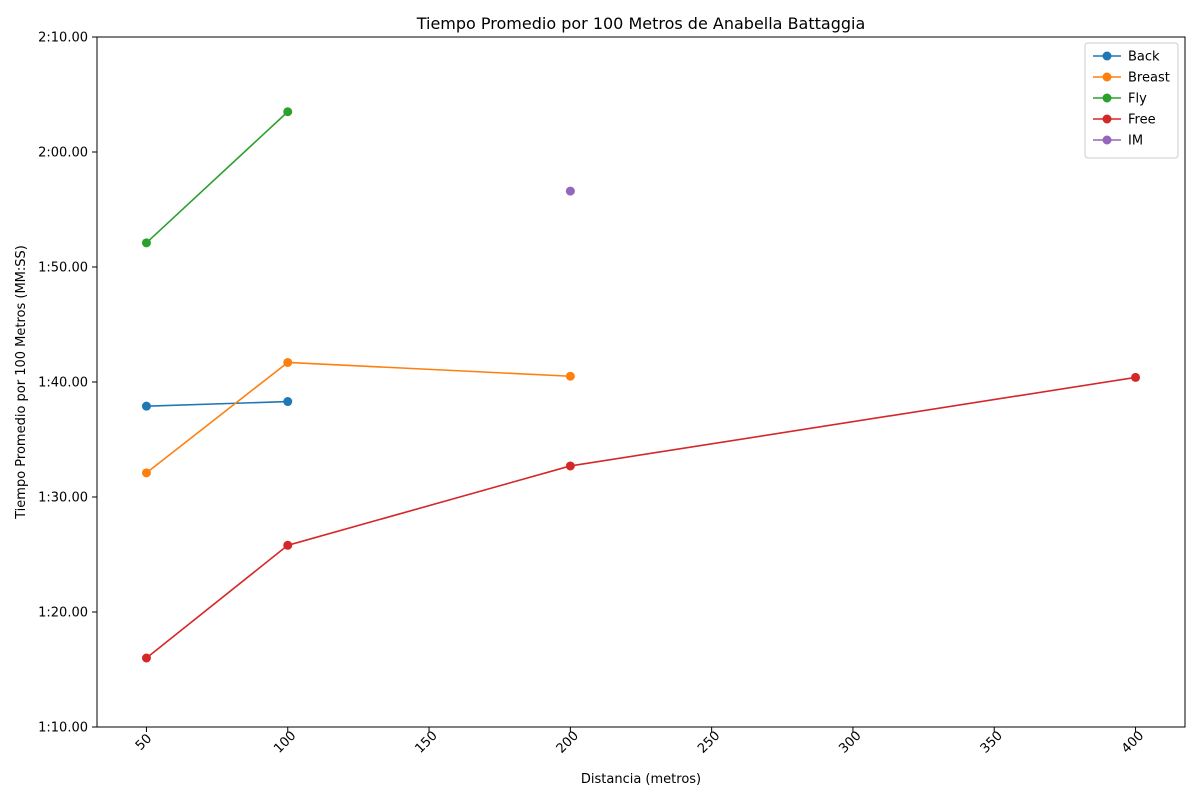 This screenshot has height=800, width=1200. What do you see at coordinates (21, 382) in the screenshot?
I see `y-axis-title: Tiempo Promedio por 100 Metros (MM:SS)` at bounding box center [21, 382].